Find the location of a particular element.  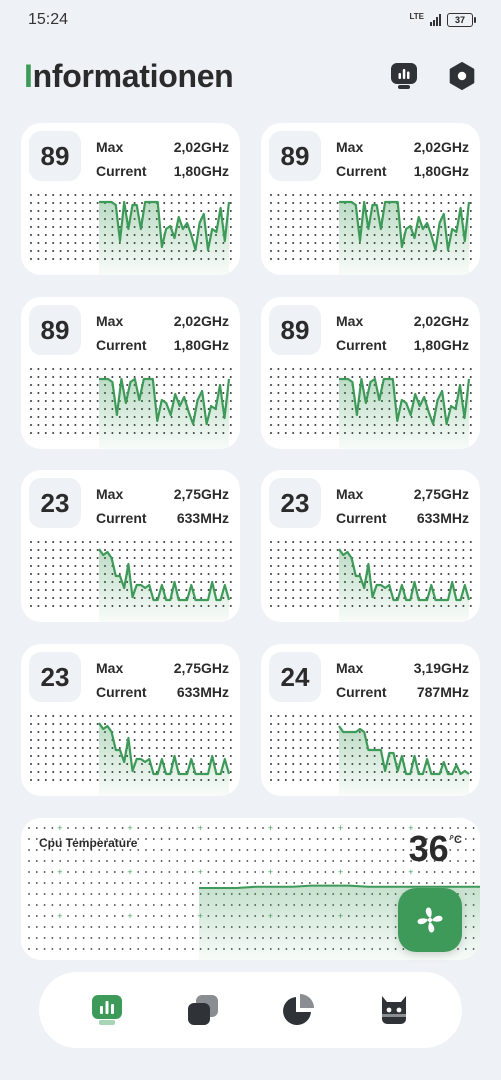

monitor-button is located at coordinates (404, 76).